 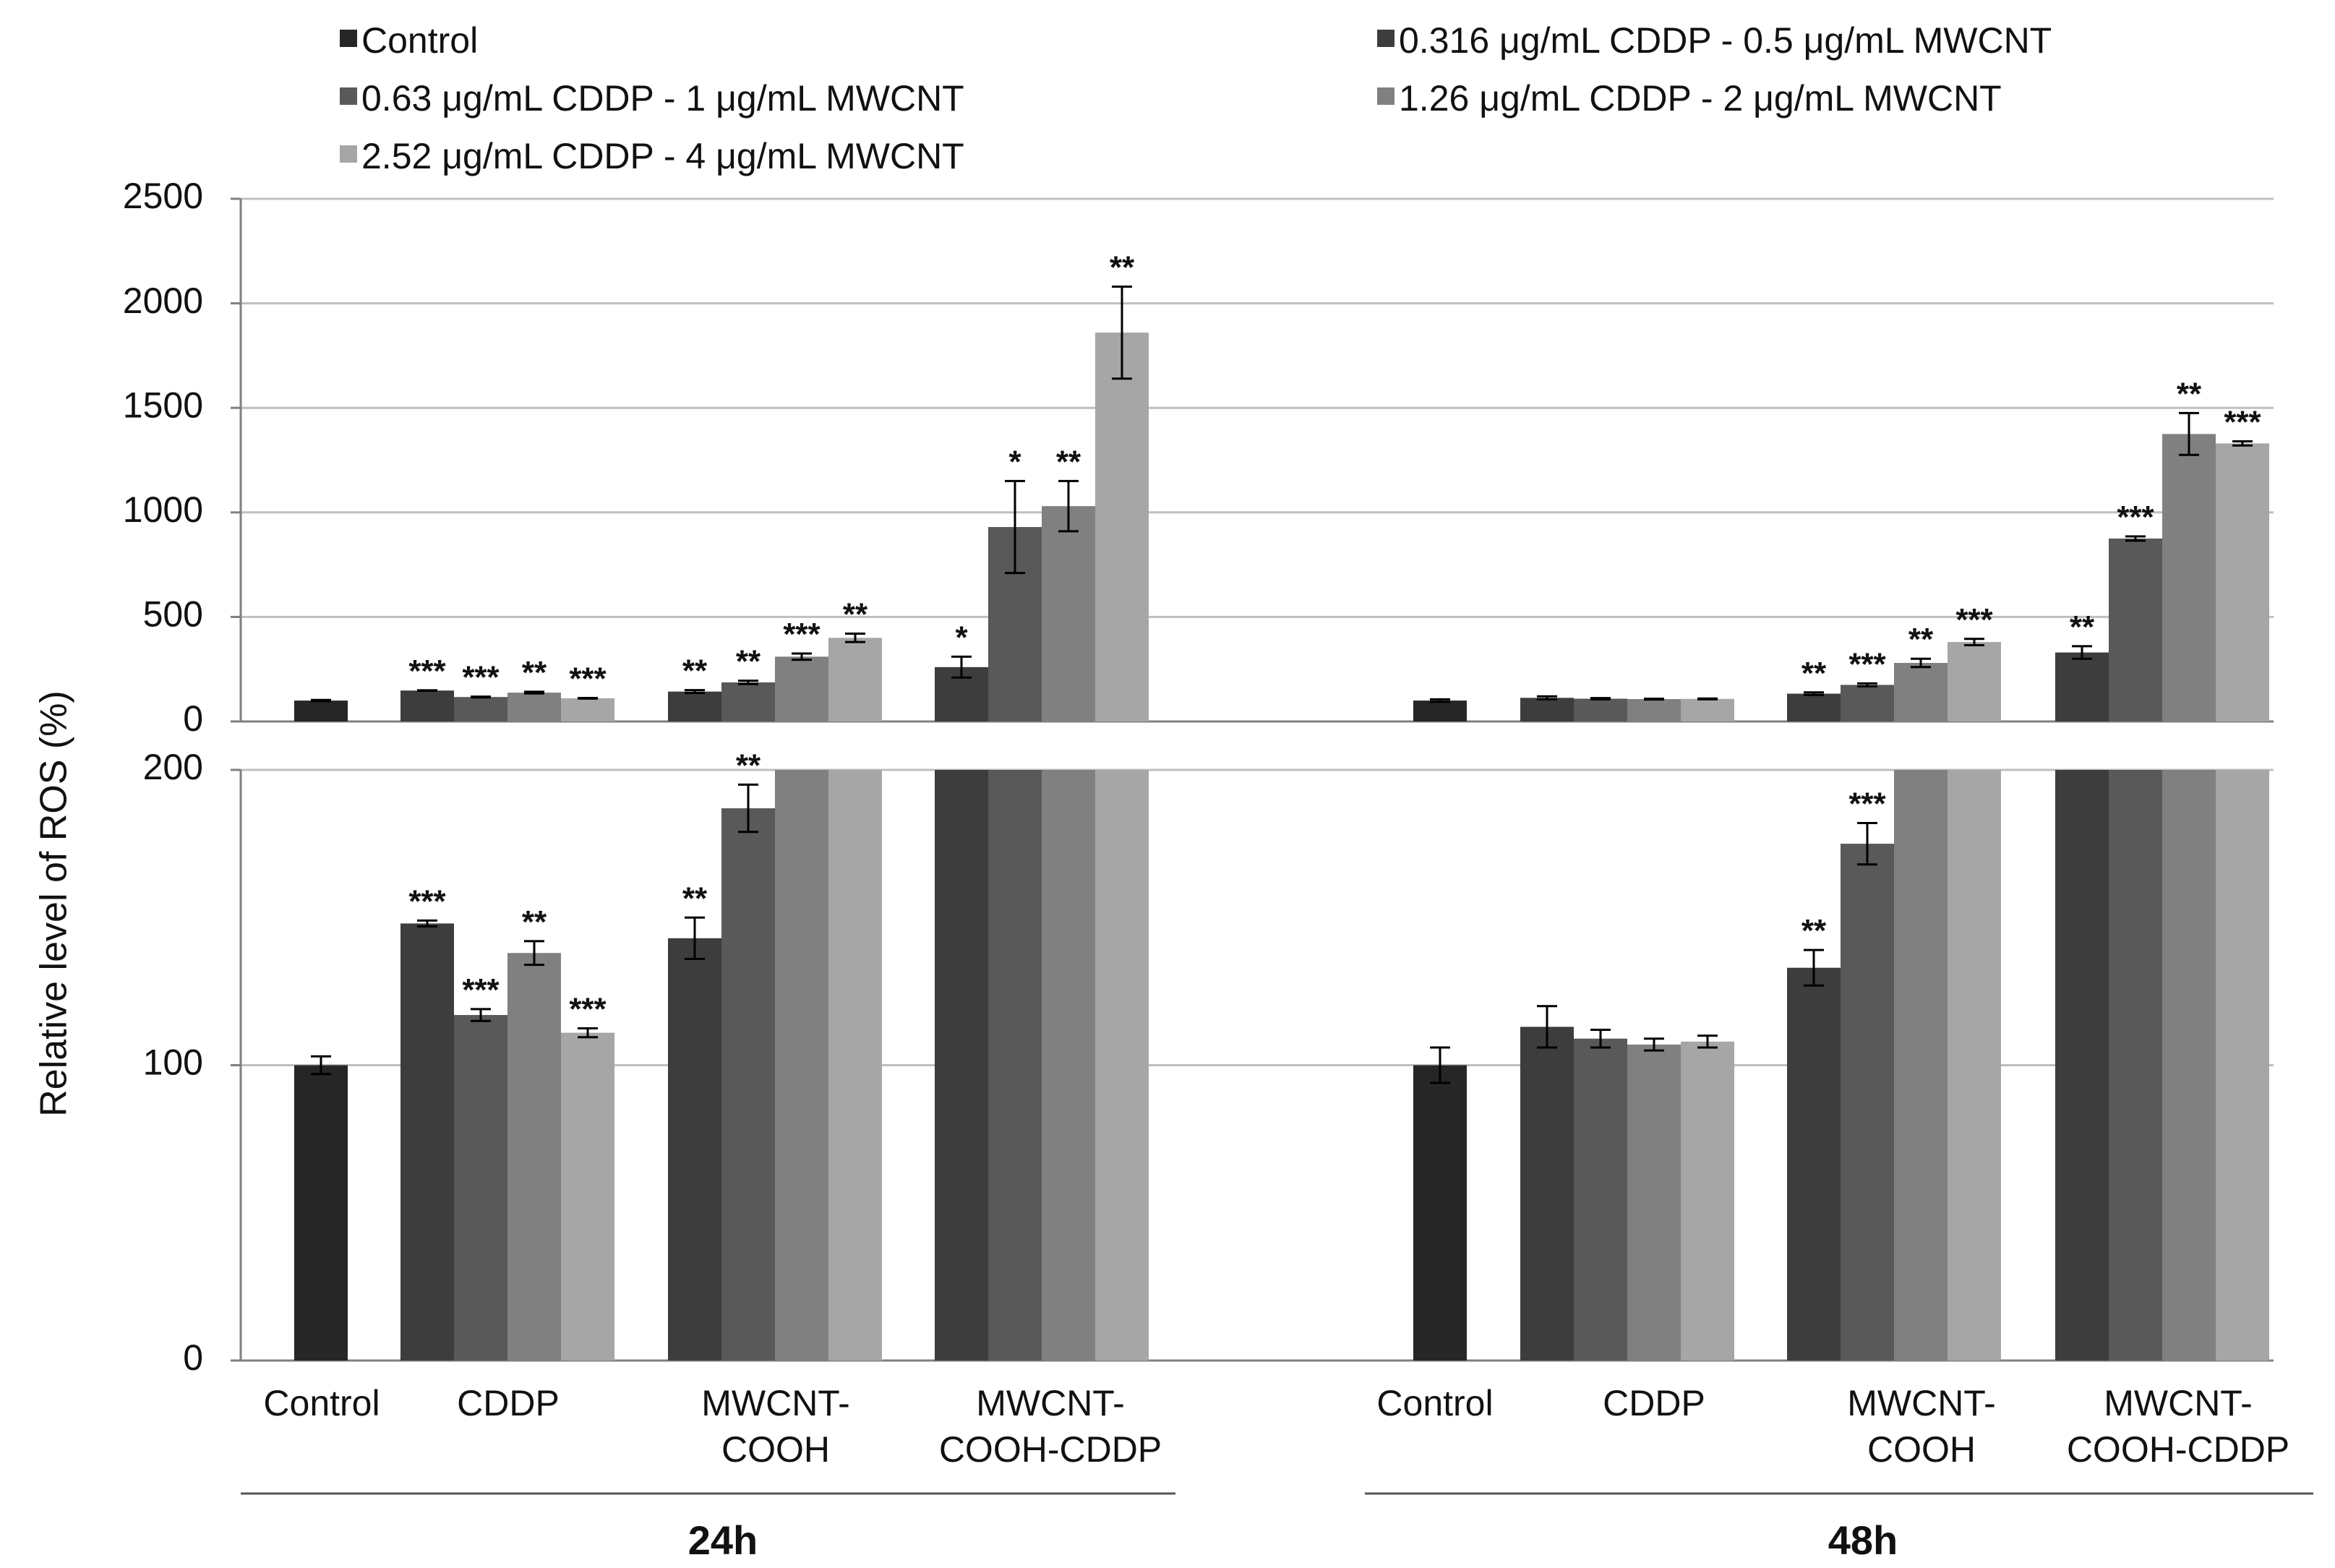 What do you see at coordinates (1725, 40) in the screenshot?
I see `legend-label: 0.316 μg/mL CDDP - 0.5 μg/mL MWCNT` at bounding box center [1725, 40].